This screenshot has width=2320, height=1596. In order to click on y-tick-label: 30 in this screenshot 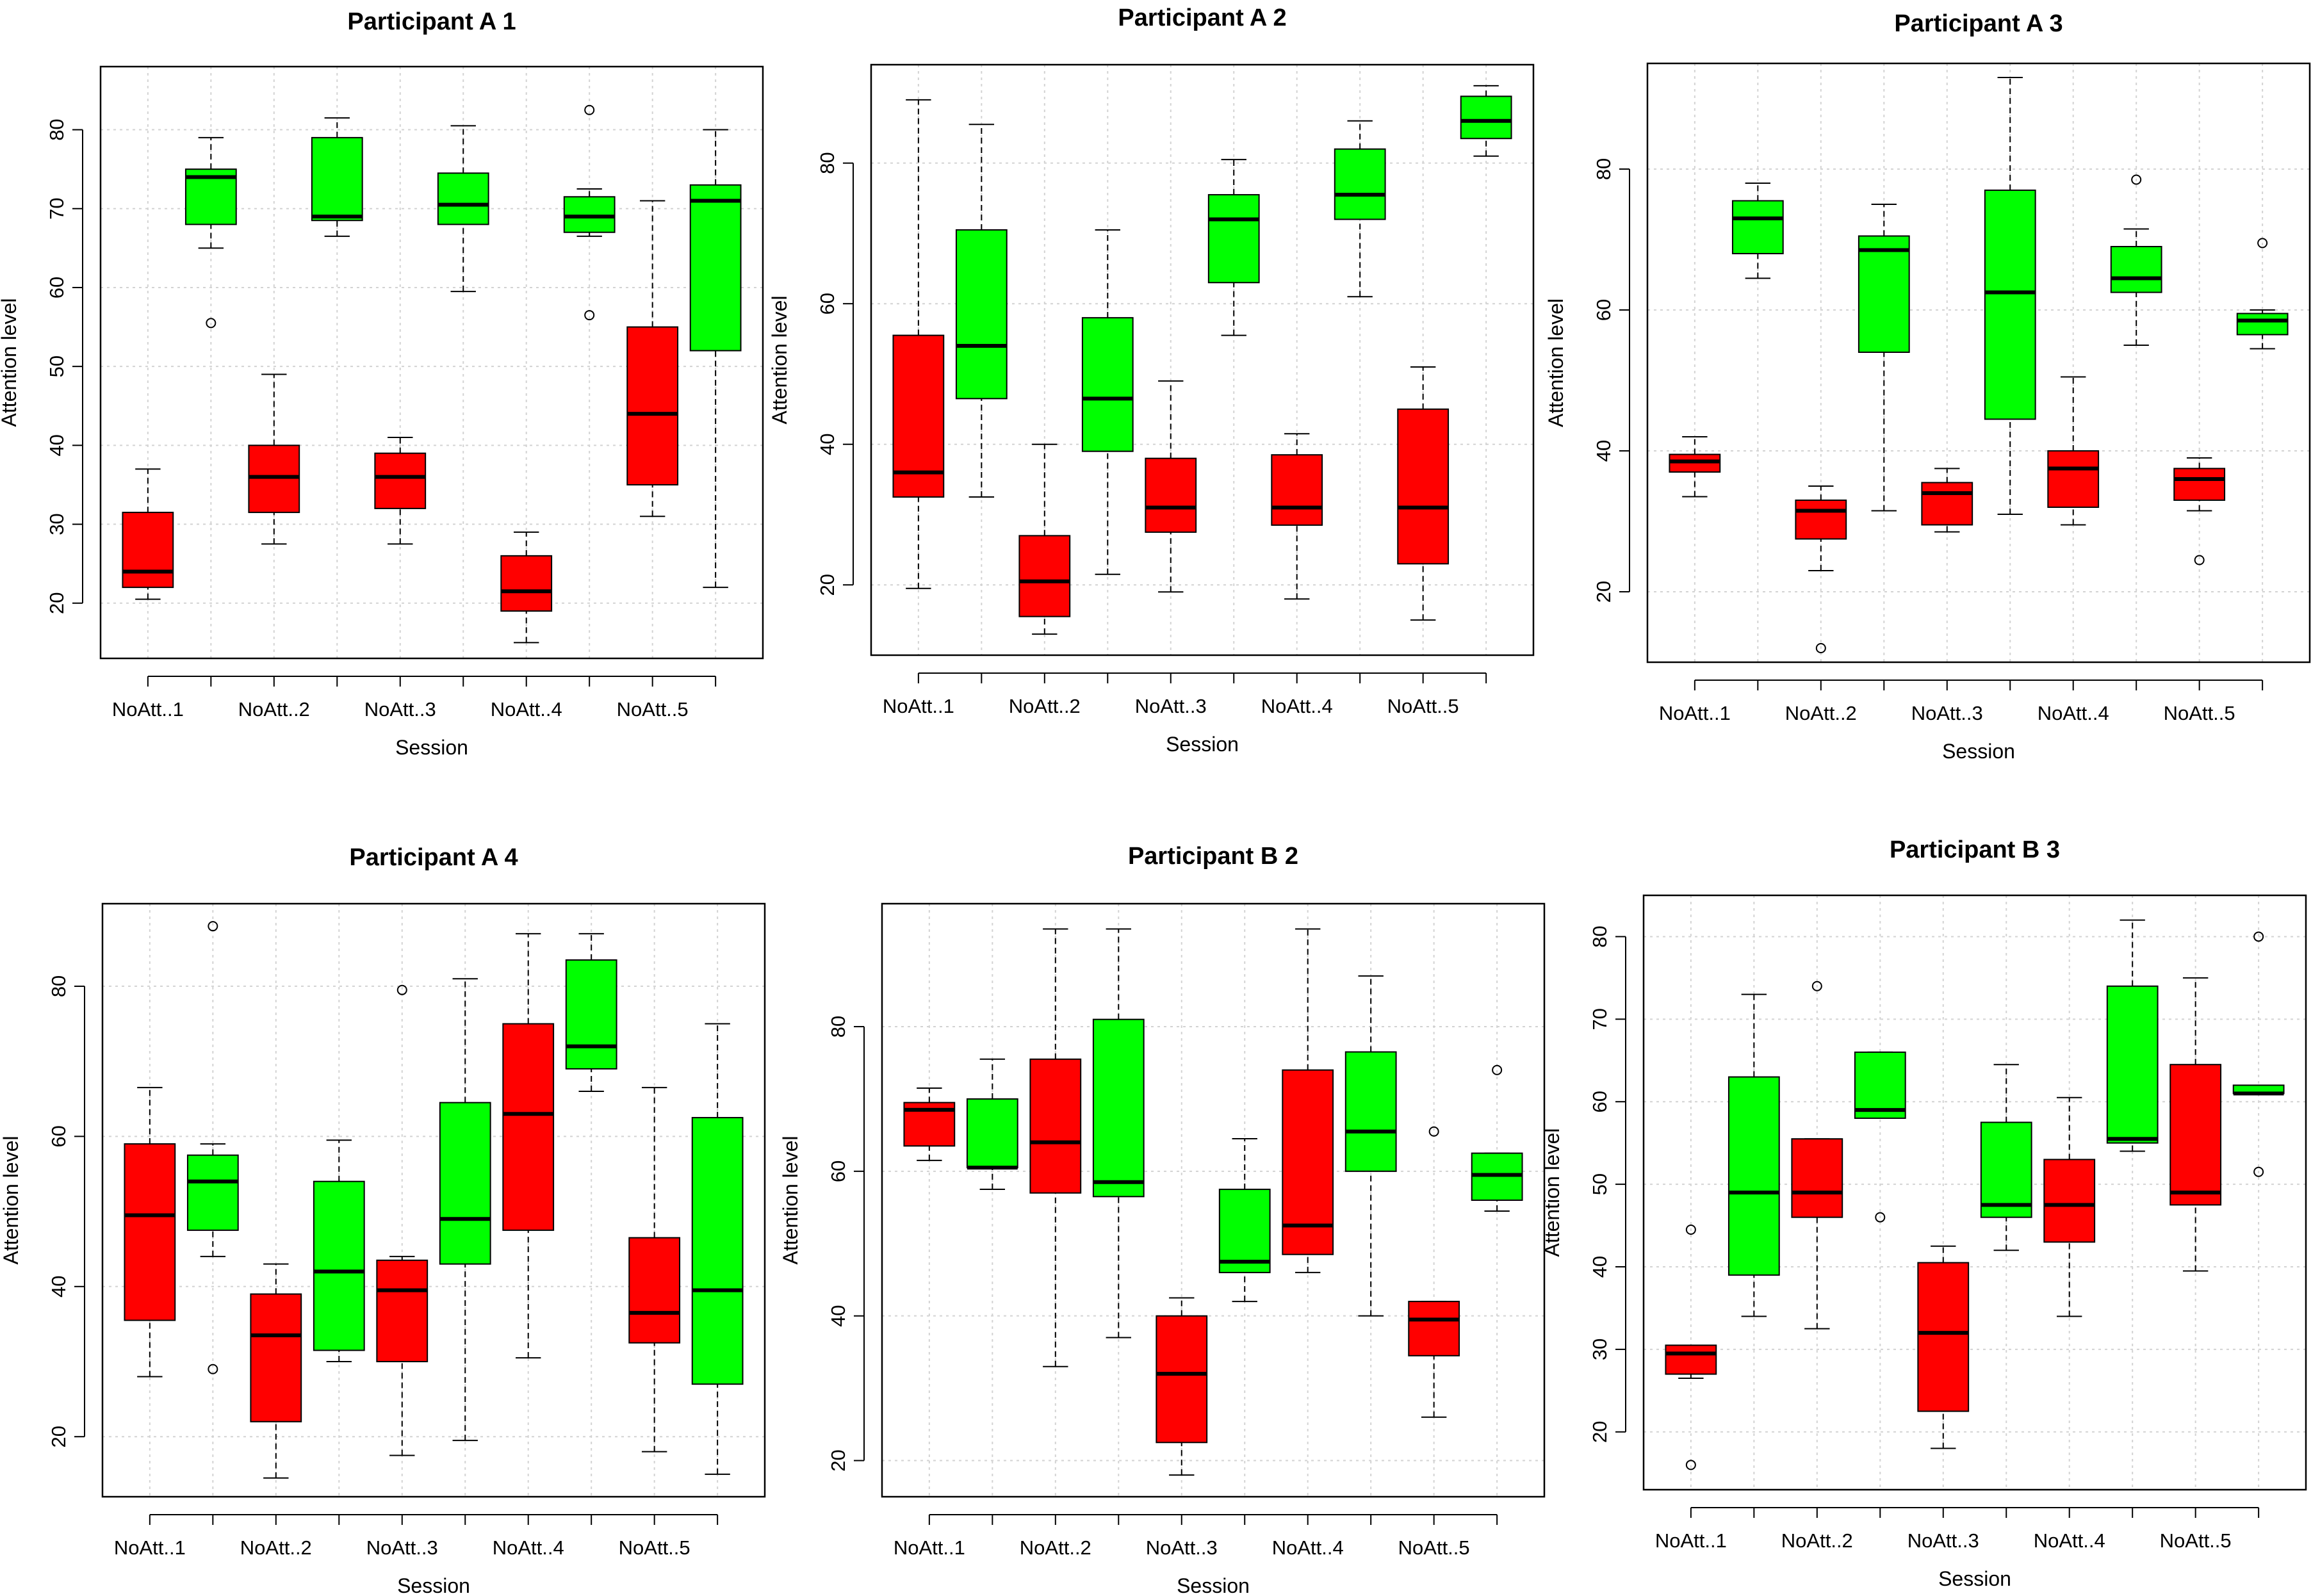, I will do `click(56, 524)`.